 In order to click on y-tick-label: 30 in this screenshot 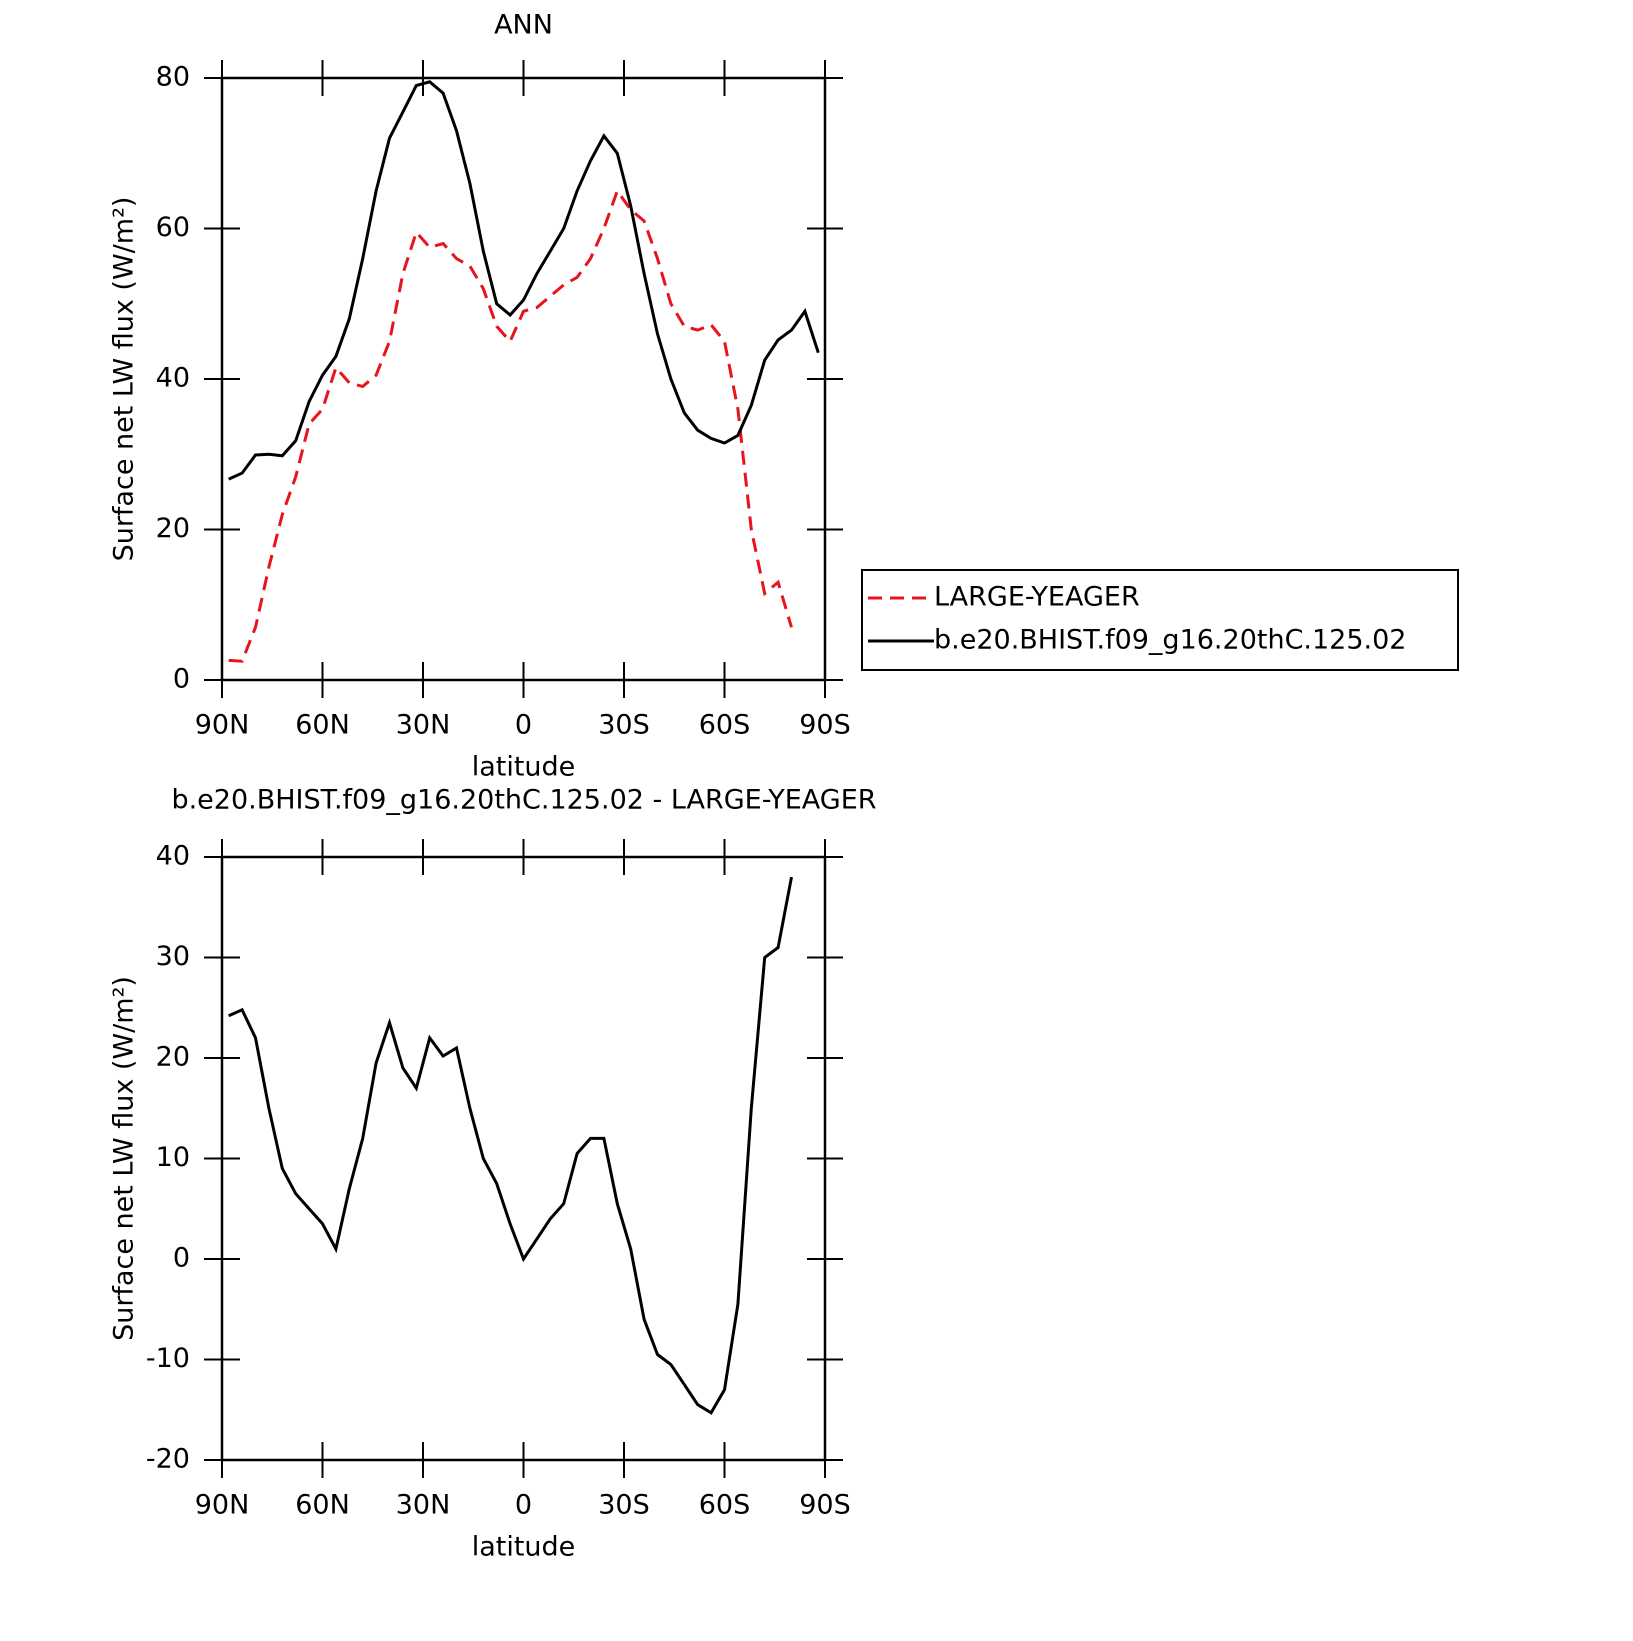, I will do `click(173, 956)`.